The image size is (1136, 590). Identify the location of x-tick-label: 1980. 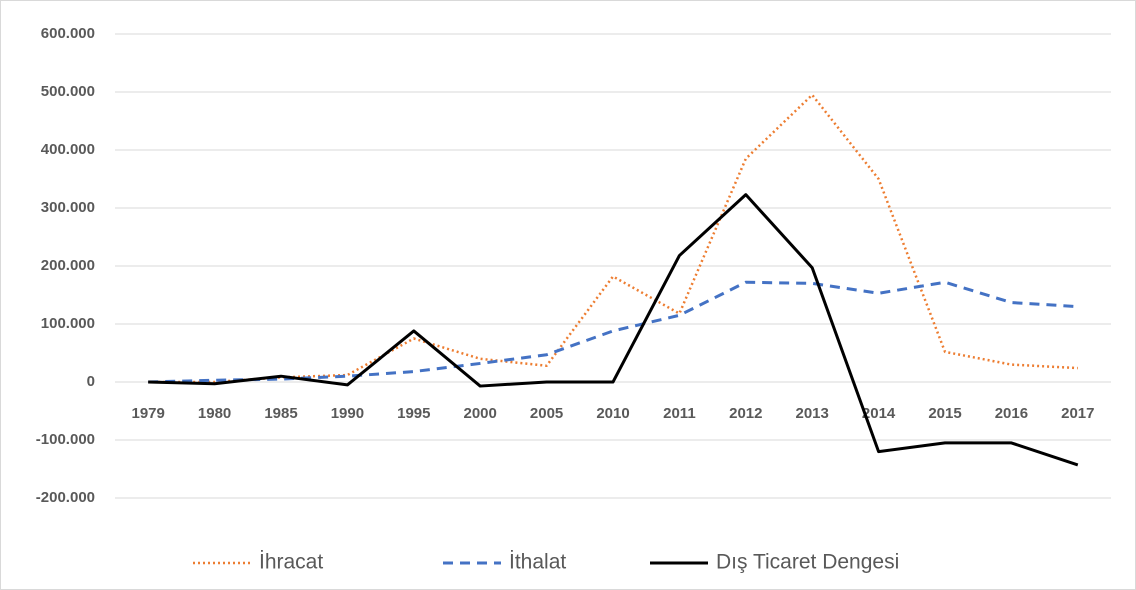
(214, 413).